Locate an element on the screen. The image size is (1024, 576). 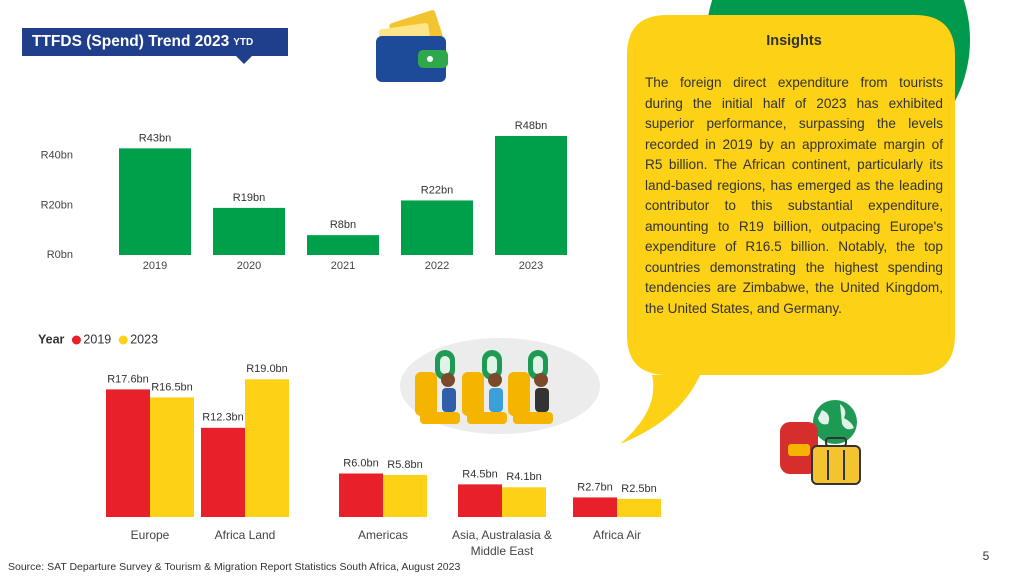
value-label: R4.5bn is located at coordinates (479, 474).